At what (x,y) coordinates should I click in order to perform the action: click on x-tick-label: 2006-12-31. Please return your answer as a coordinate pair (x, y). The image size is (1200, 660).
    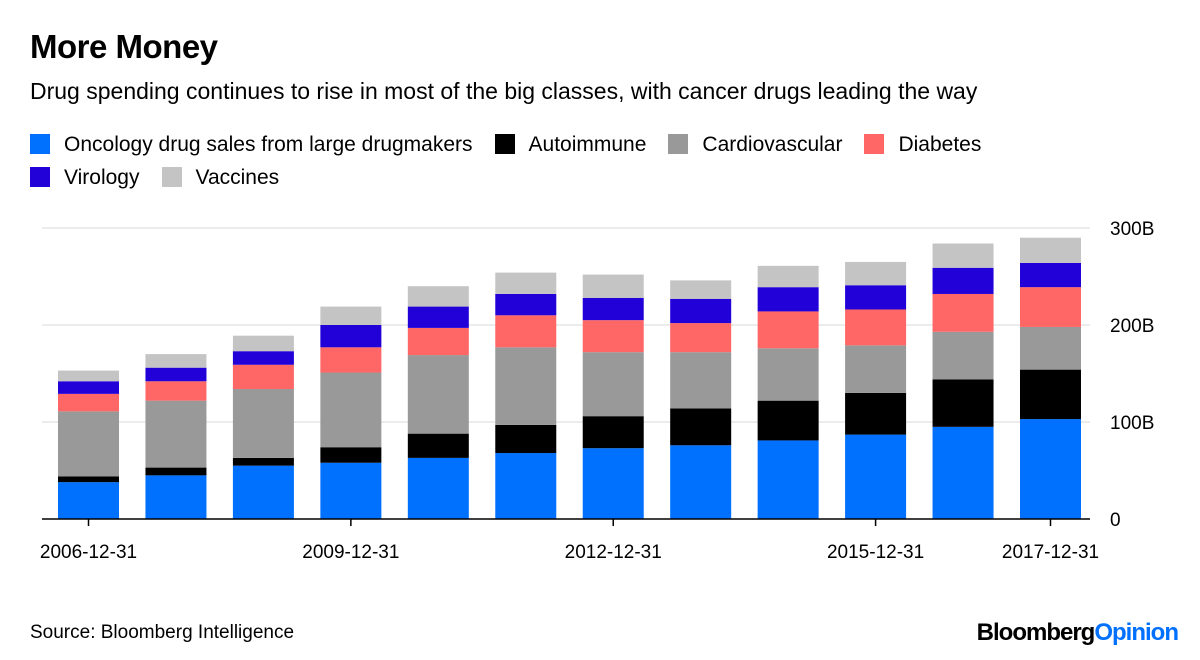
    Looking at the image, I should click on (88, 552).